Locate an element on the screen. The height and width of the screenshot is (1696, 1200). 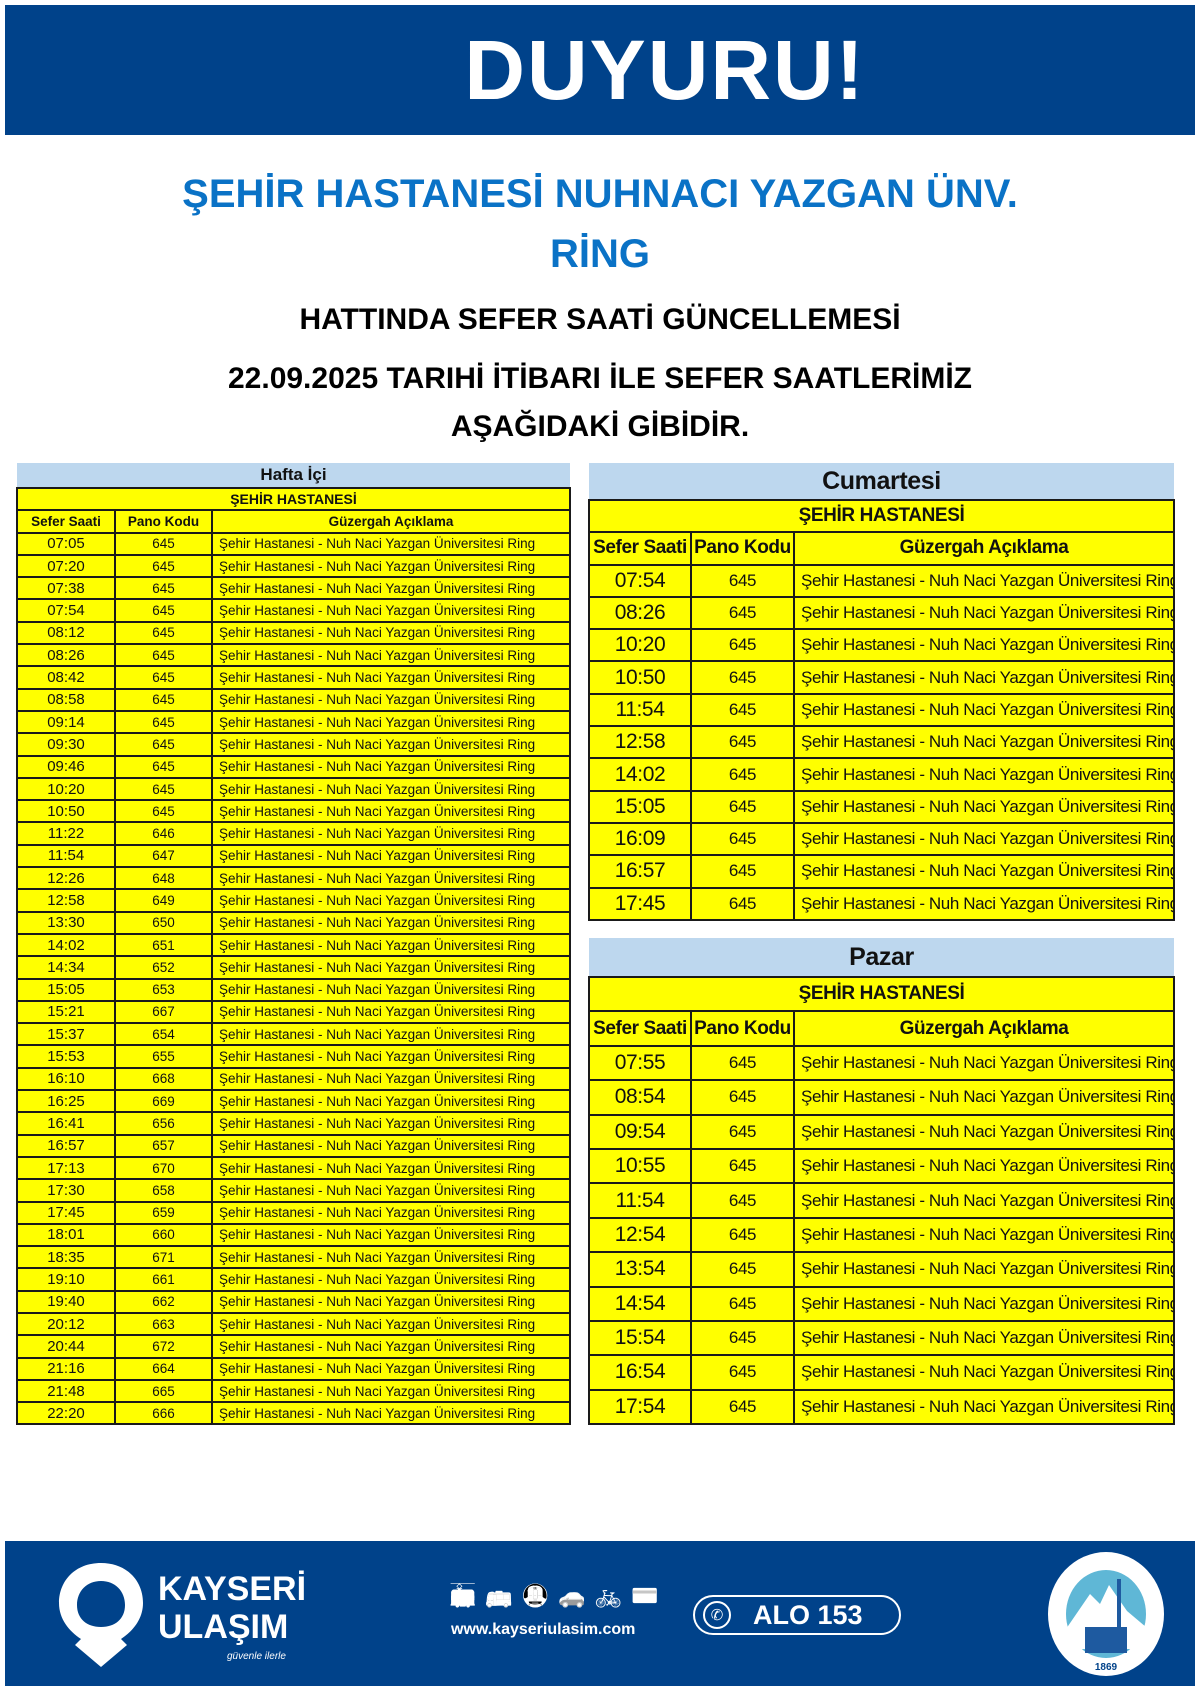
departure-time: 17:45 is located at coordinates (66, 1212).